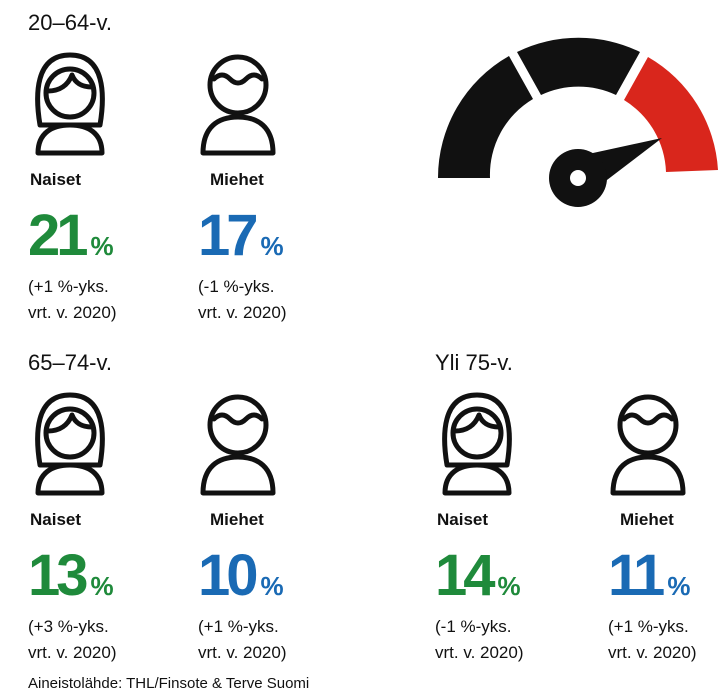  What do you see at coordinates (70, 362) in the screenshot?
I see `group-title: 65–74-v.` at bounding box center [70, 362].